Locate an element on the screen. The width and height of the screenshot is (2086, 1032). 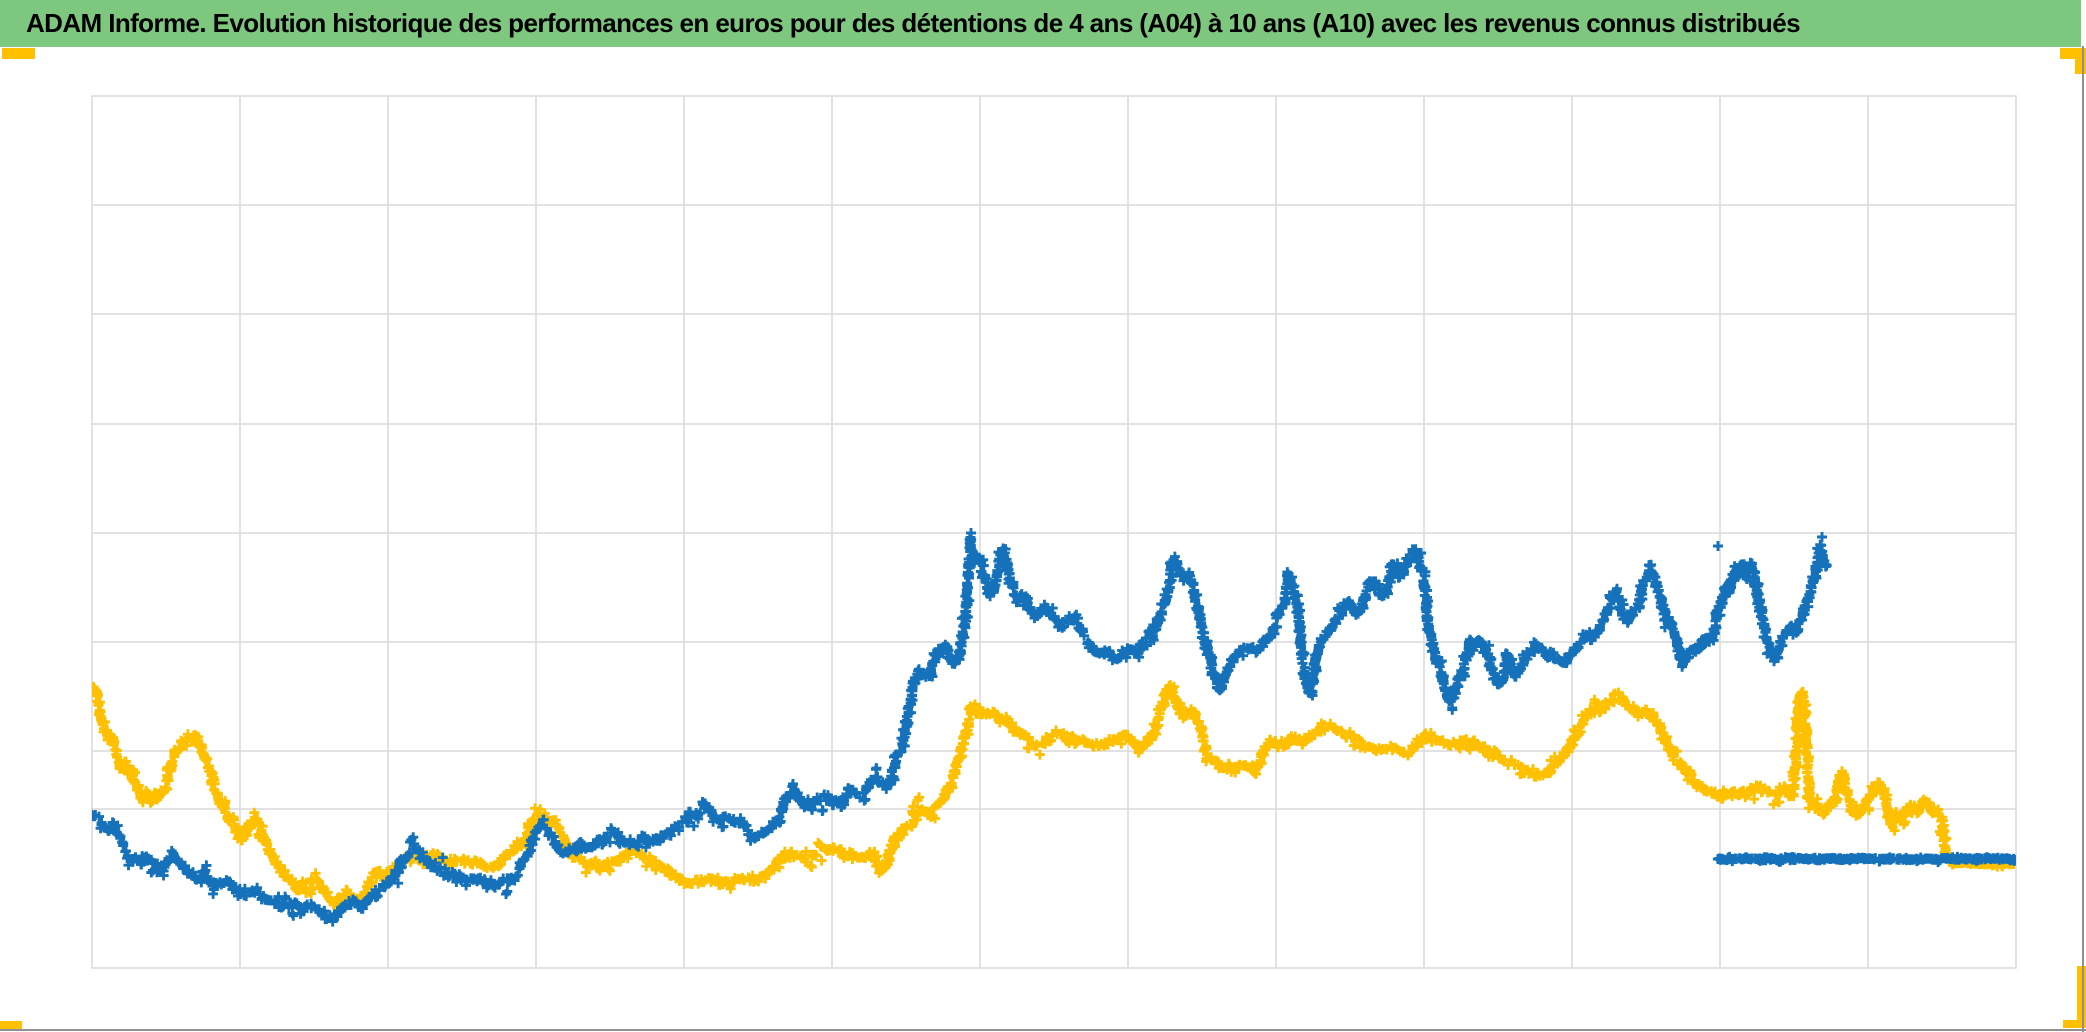
selection-handle-bottom-right is located at coordinates (2074, 997).